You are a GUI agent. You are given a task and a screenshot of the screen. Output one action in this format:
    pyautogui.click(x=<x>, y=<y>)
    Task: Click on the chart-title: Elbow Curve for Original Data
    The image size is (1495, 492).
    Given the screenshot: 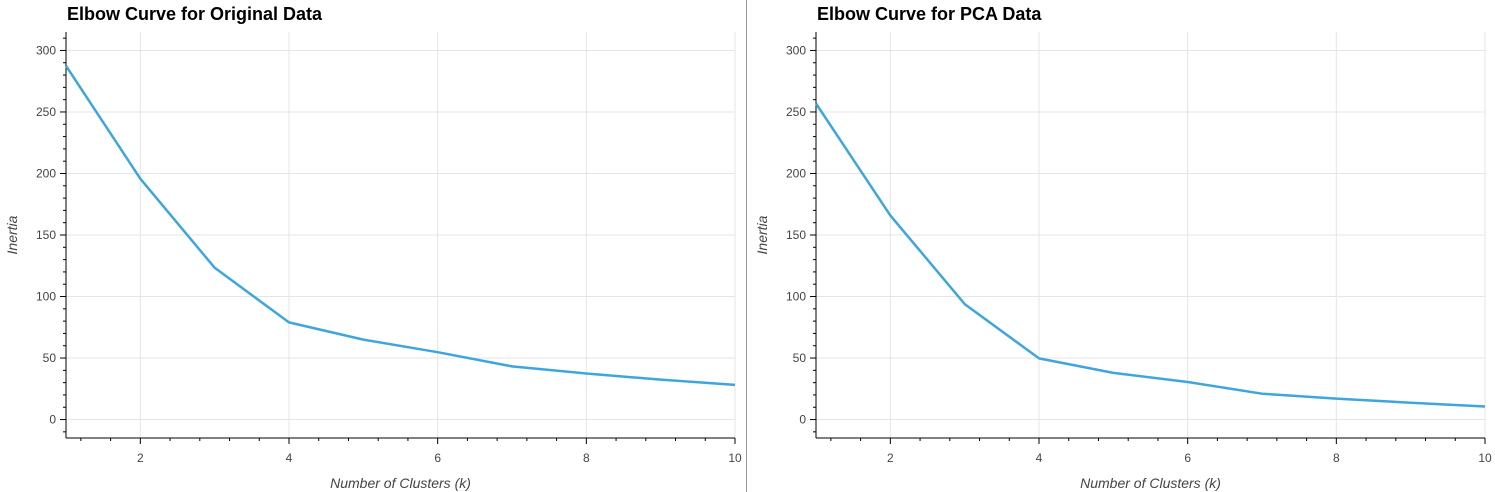 What is the action you would take?
    pyautogui.click(x=195, y=14)
    